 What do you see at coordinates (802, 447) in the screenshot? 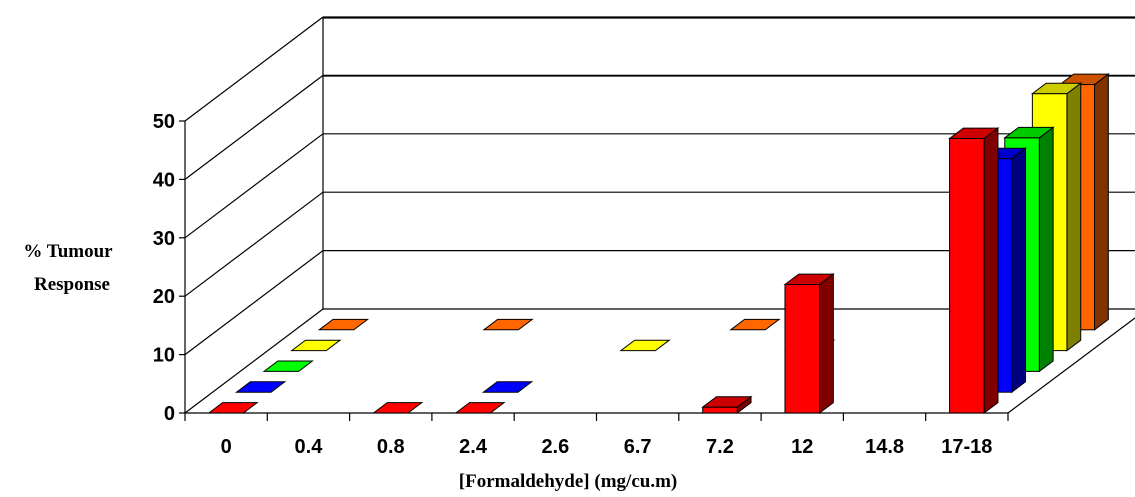
I see `x-tick-label: 12` at bounding box center [802, 447].